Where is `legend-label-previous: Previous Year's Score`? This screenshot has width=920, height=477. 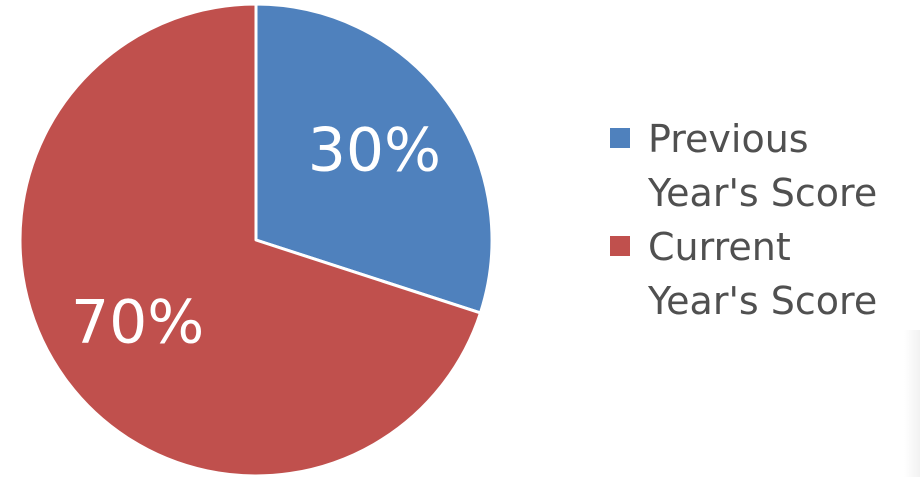
legend-label-previous: Previous Year's Score is located at coordinates (763, 166).